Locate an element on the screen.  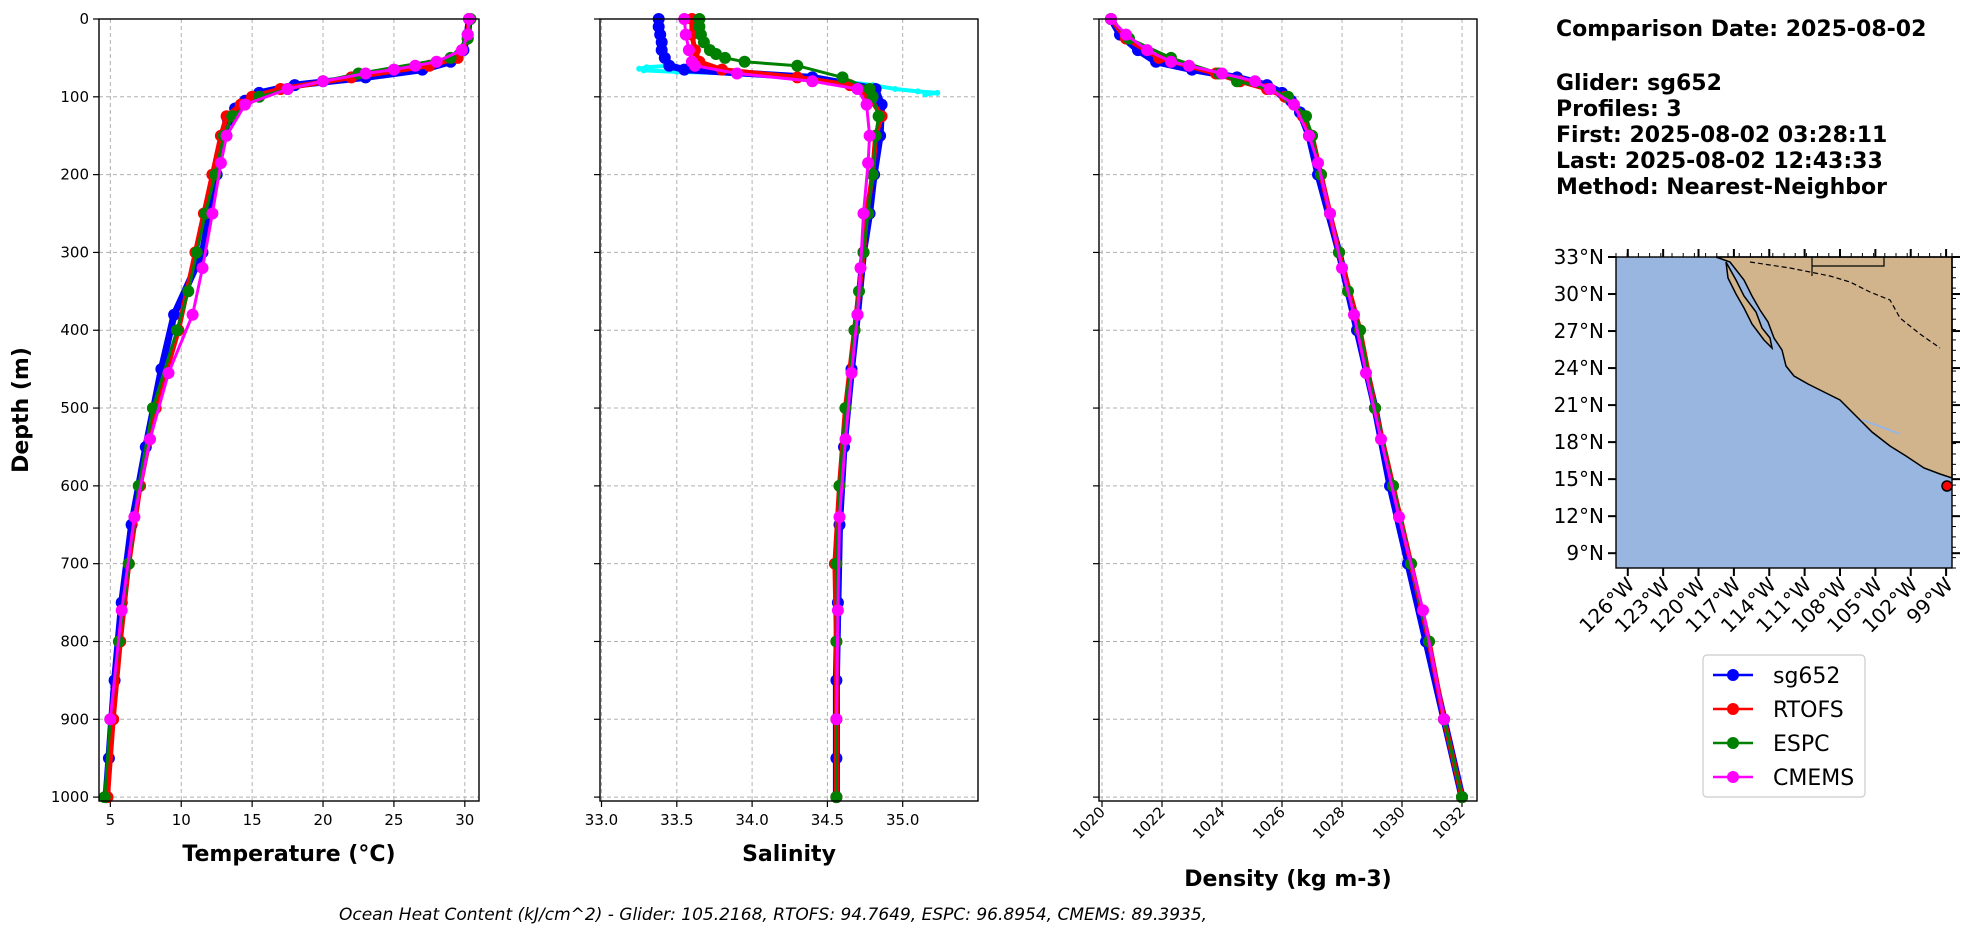
last-time: Last: 2025-08-02 12:43:33 is located at coordinates (1719, 161).